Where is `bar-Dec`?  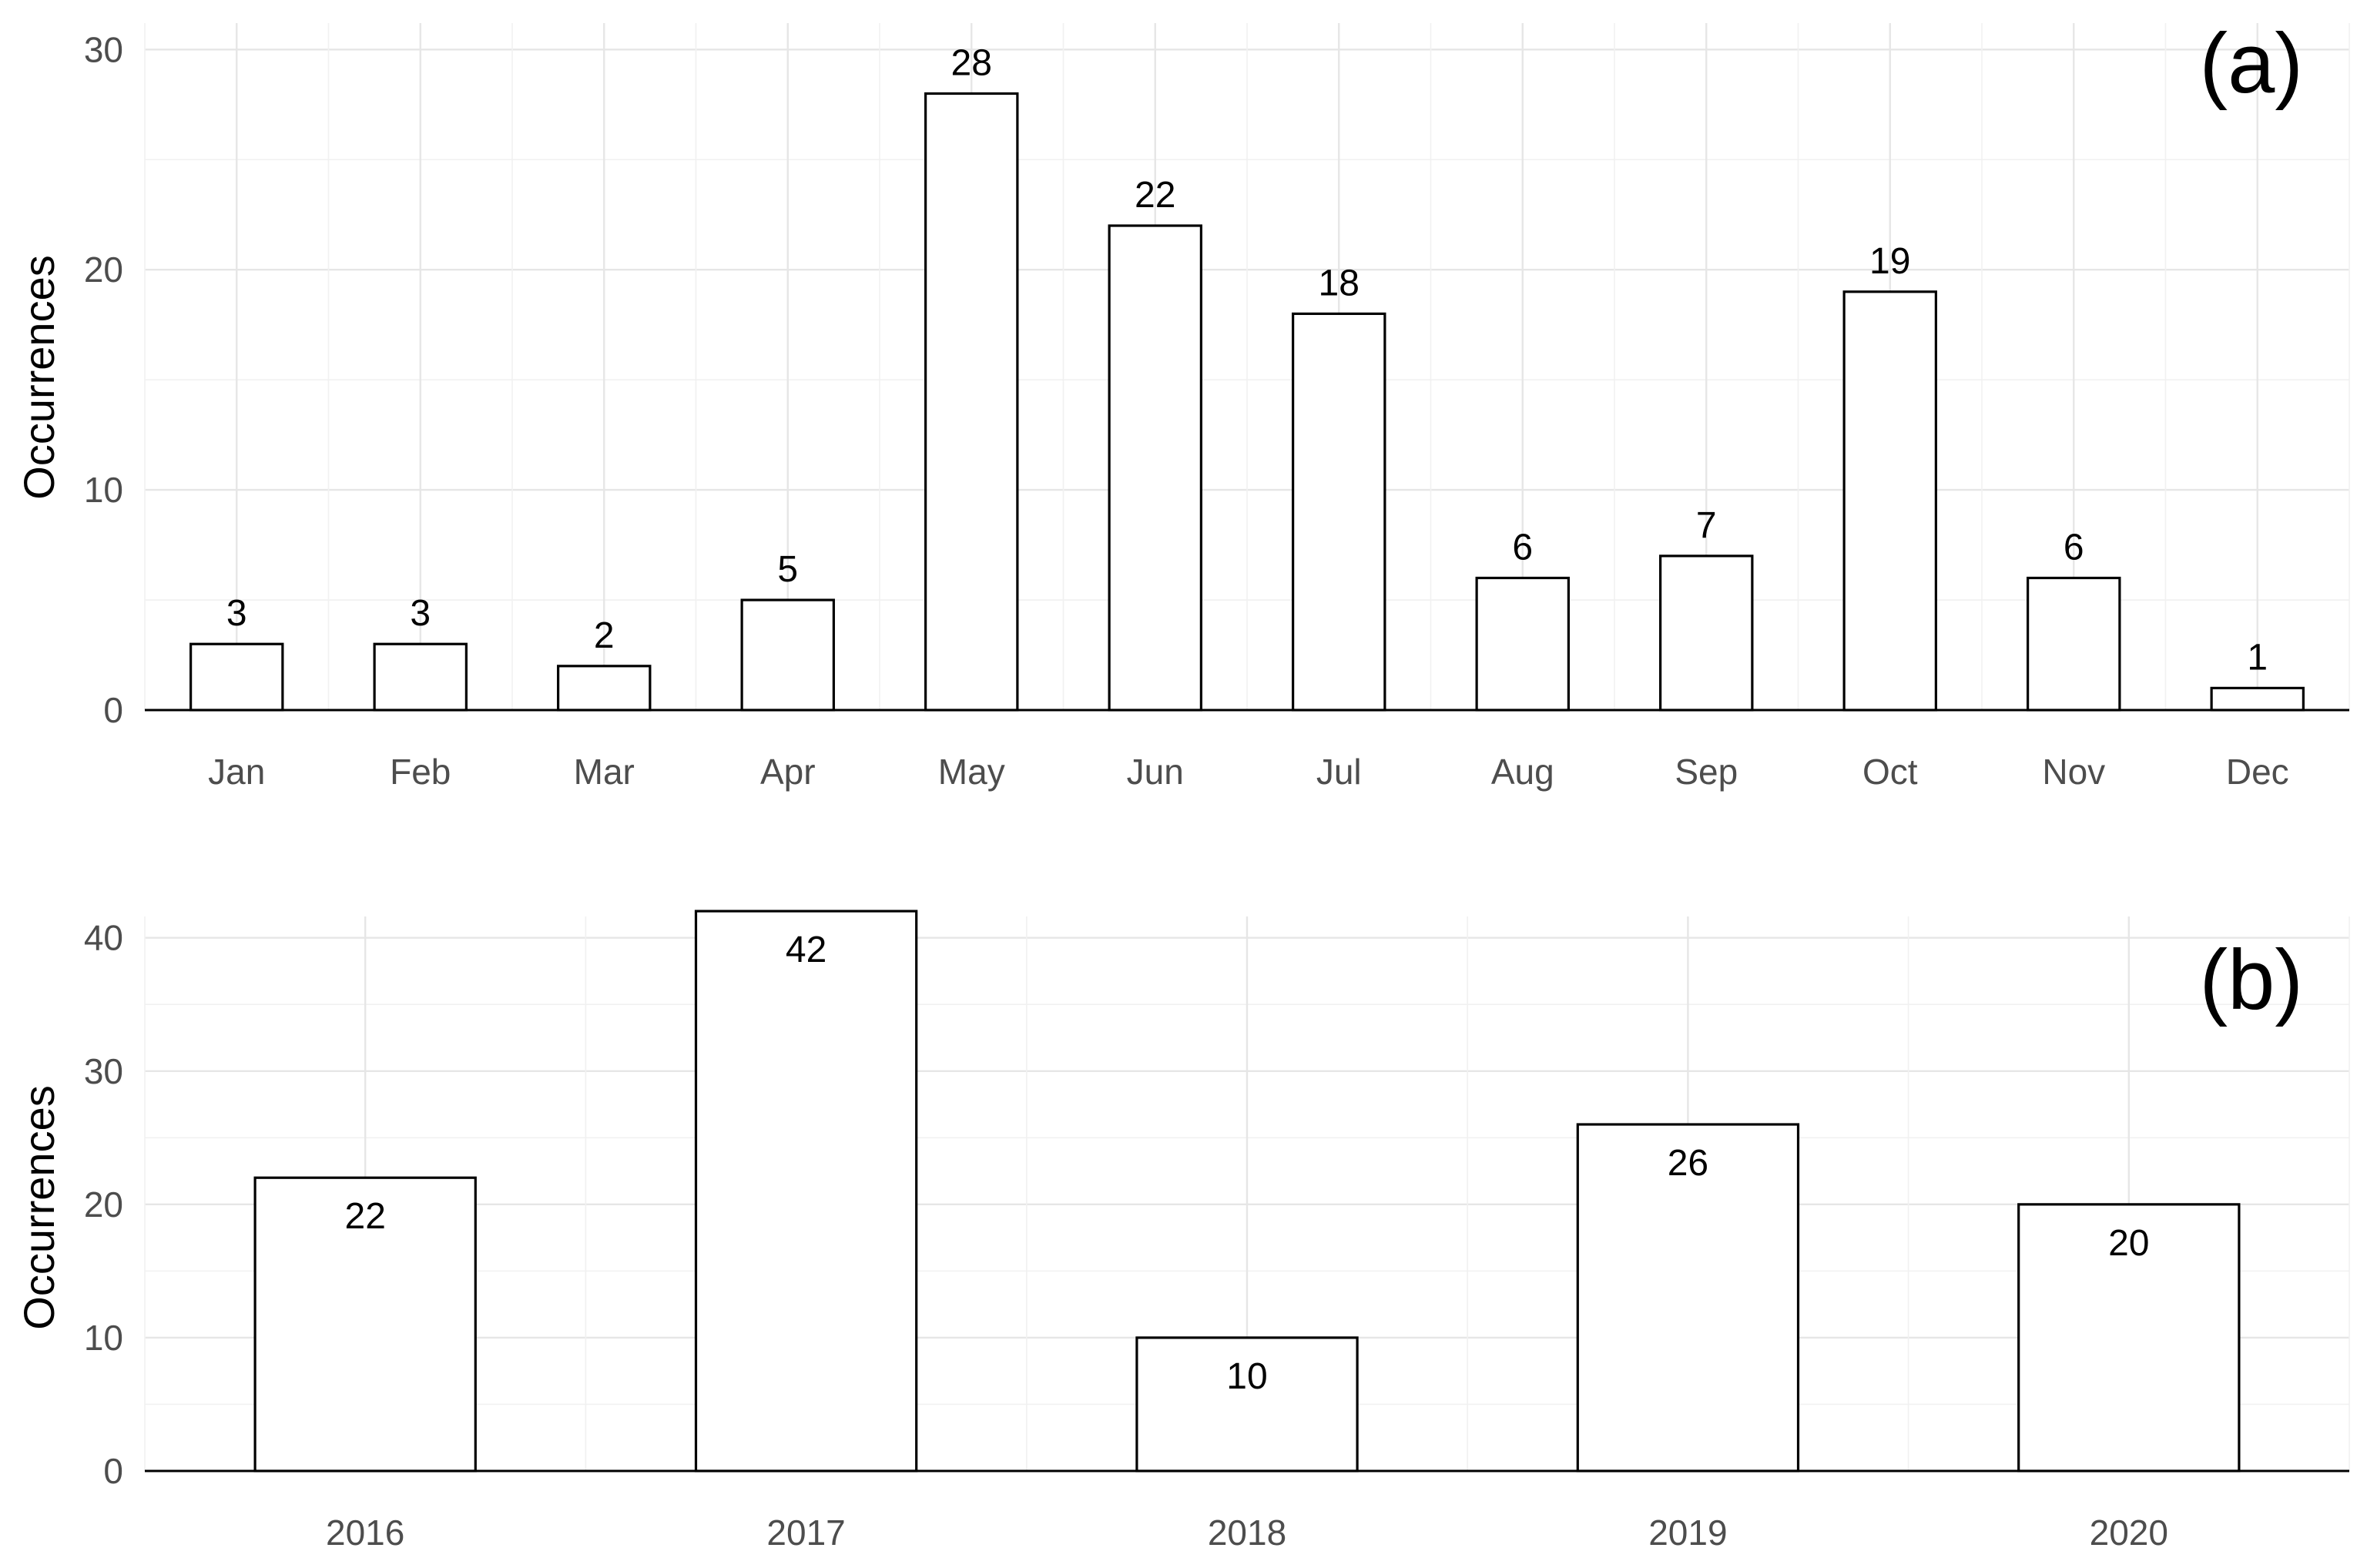
bar-Dec is located at coordinates (2257, 699).